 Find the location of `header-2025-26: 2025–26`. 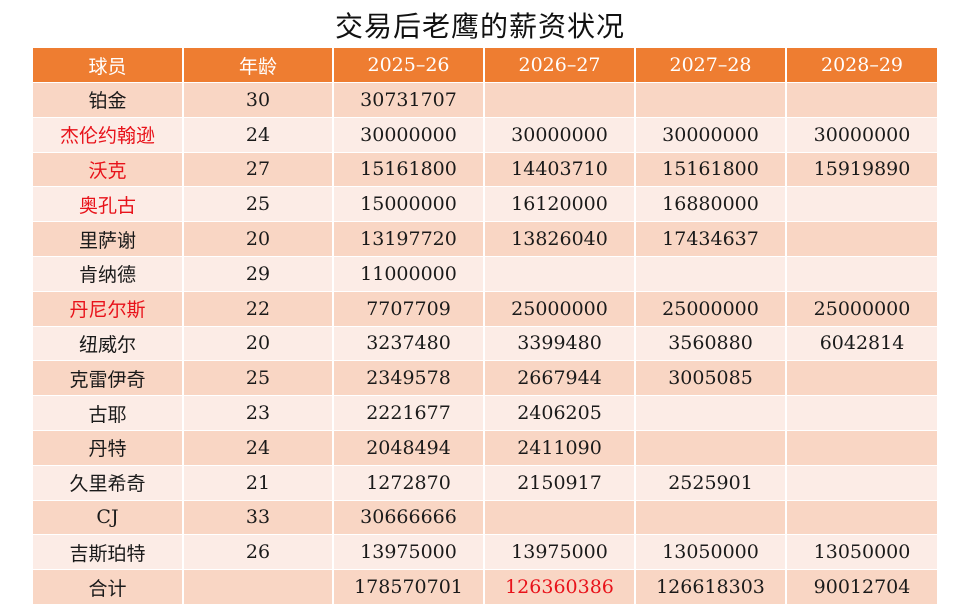

header-2025-26: 2025–26 is located at coordinates (409, 65).